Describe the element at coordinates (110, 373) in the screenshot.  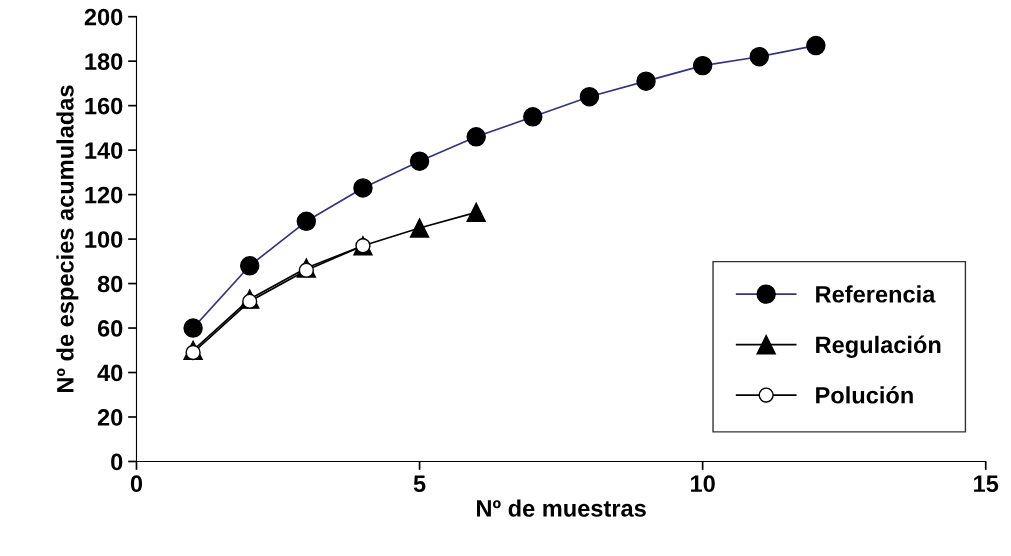
I see `y-tick-label: 40` at that location.